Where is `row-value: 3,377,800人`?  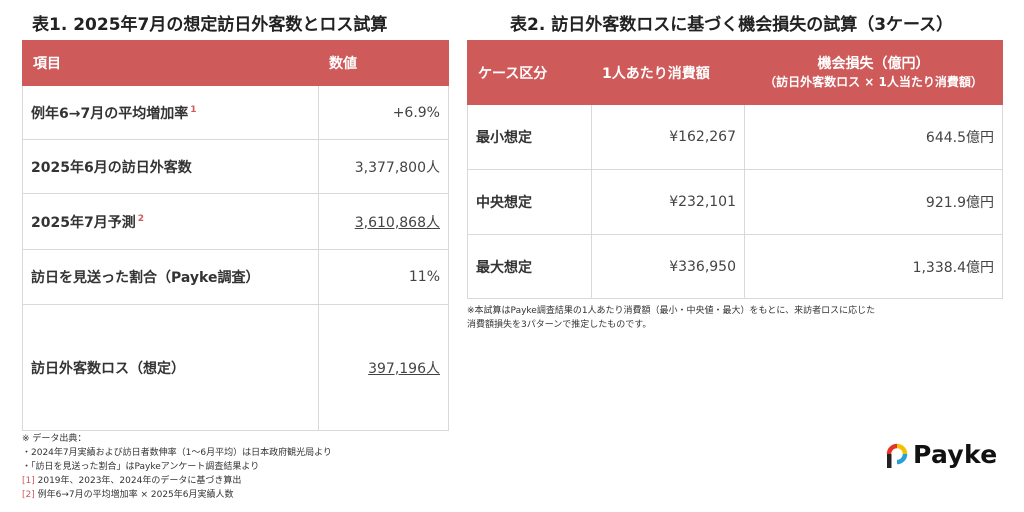
row-value: 3,377,800人 is located at coordinates (383, 166).